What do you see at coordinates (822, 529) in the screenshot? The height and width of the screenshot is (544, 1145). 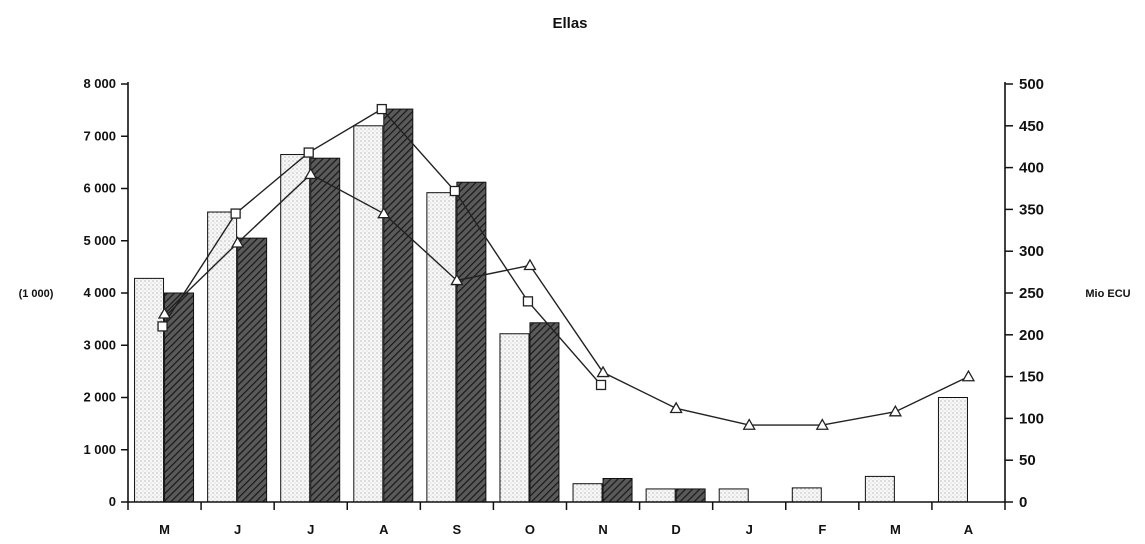 I see `x-tick-label: F` at bounding box center [822, 529].